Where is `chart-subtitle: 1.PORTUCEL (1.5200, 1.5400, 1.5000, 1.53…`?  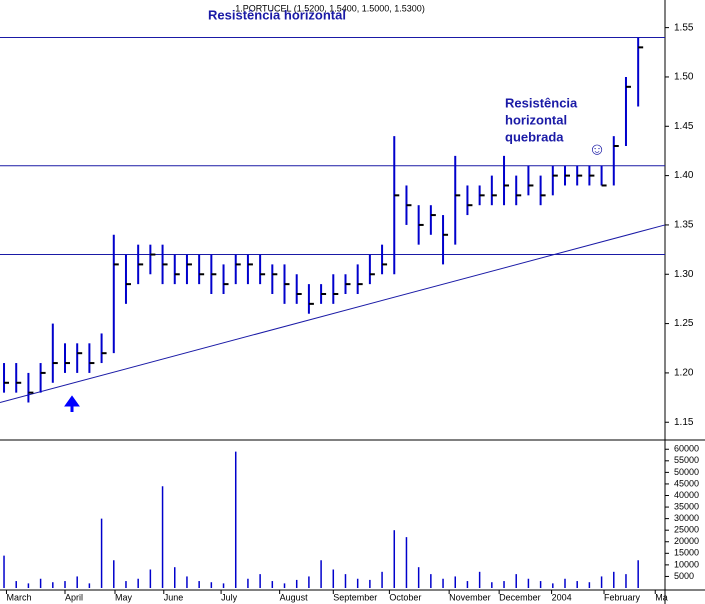
chart-subtitle: 1.PORTUCEL (1.5200, 1.5400, 1.5000, 1.53… is located at coordinates (330, 8).